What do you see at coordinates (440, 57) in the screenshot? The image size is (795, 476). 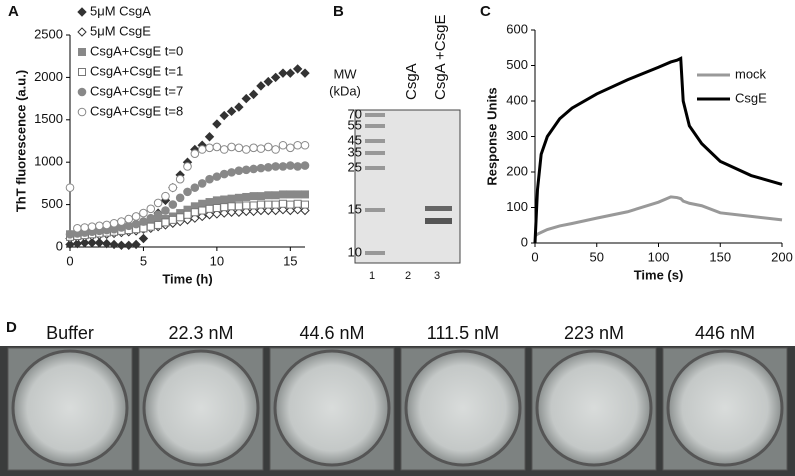 I see `lane-header: CsgA +CsgE` at bounding box center [440, 57].